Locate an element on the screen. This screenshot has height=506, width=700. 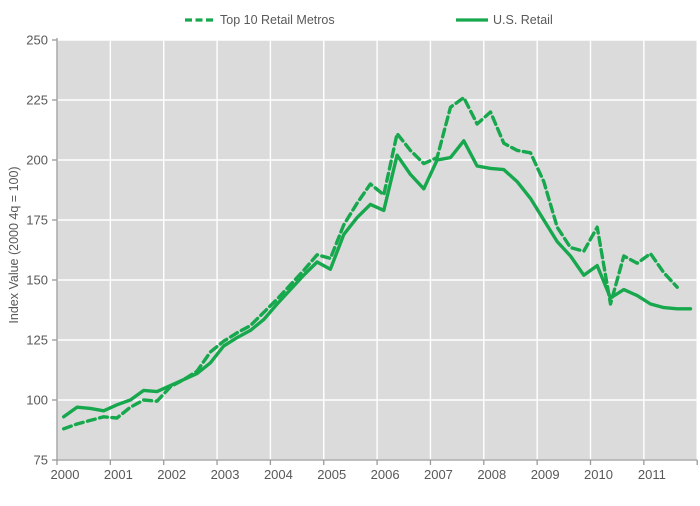
y-axis-title: Index Value (2000 4q = 100) is located at coordinates (14, 245).